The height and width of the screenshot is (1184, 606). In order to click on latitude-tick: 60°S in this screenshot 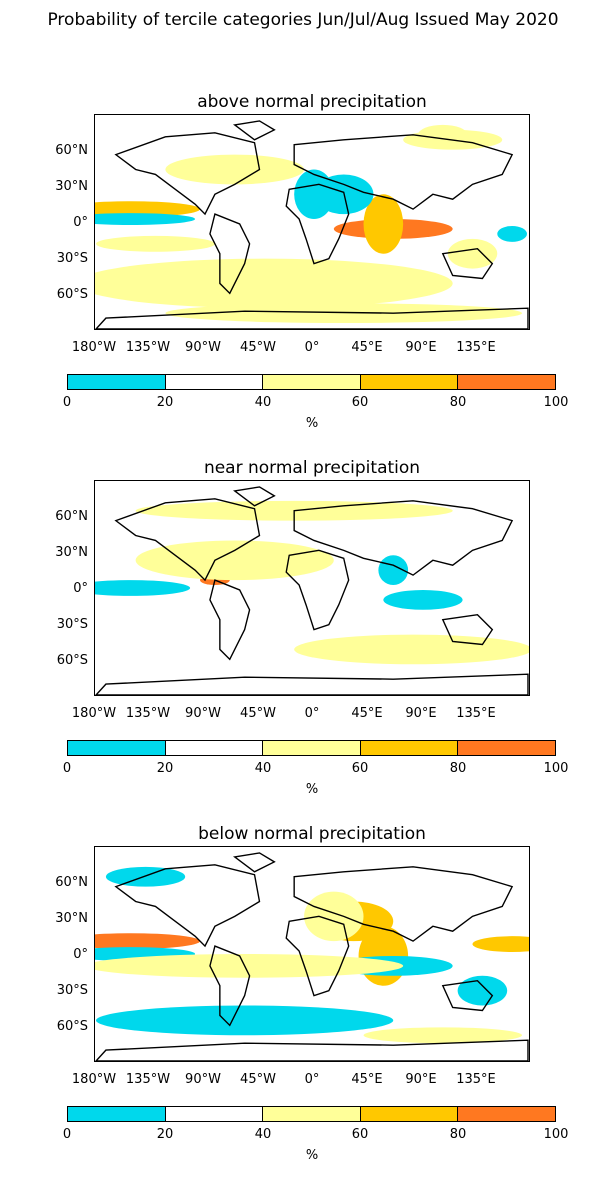, I will do `click(72, 660)`.